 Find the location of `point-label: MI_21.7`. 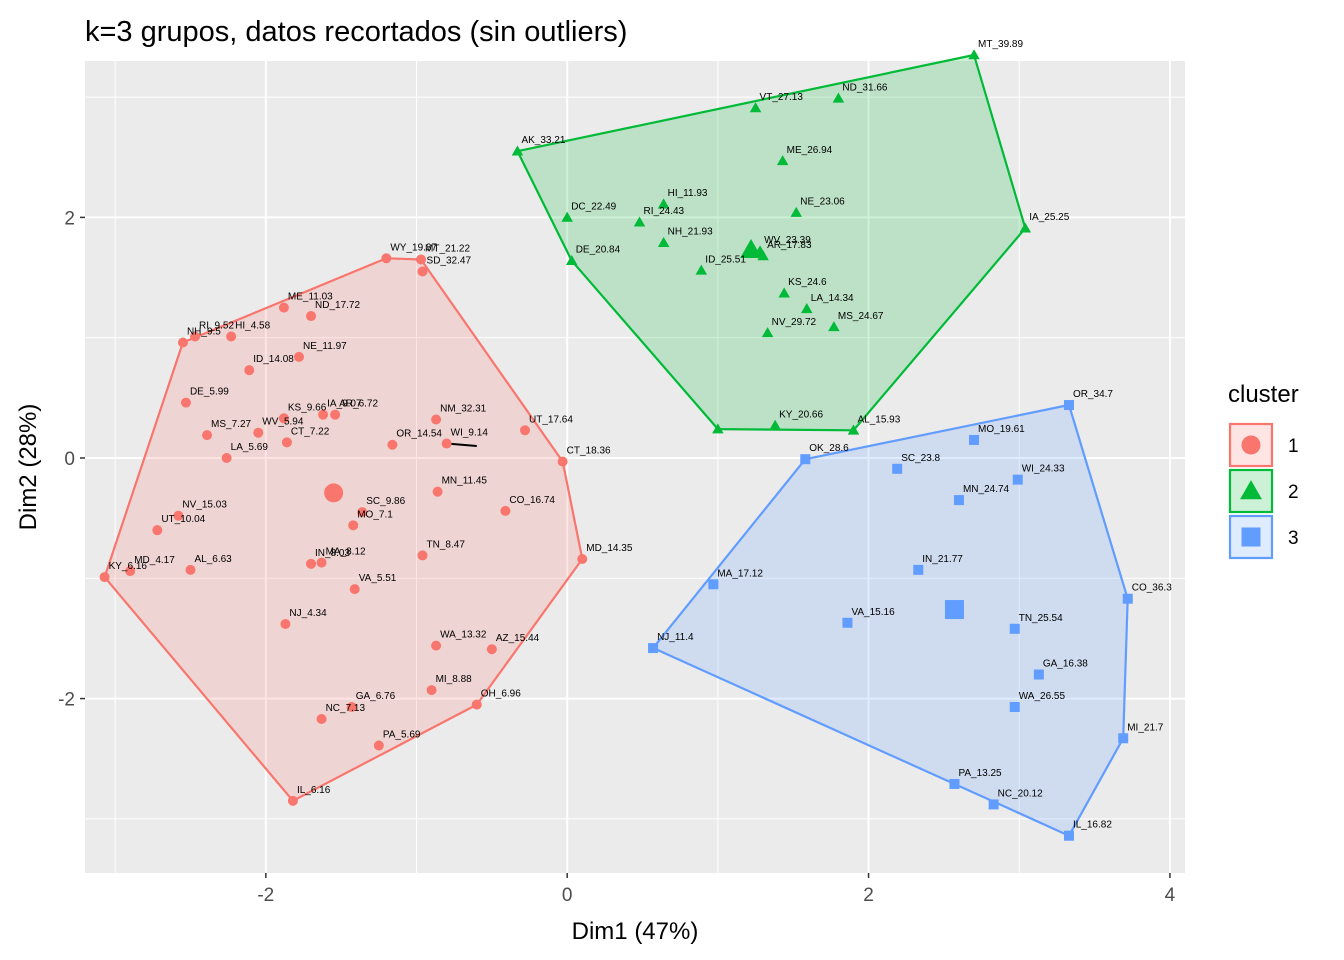

point-label: MI_21.7 is located at coordinates (1145, 727).